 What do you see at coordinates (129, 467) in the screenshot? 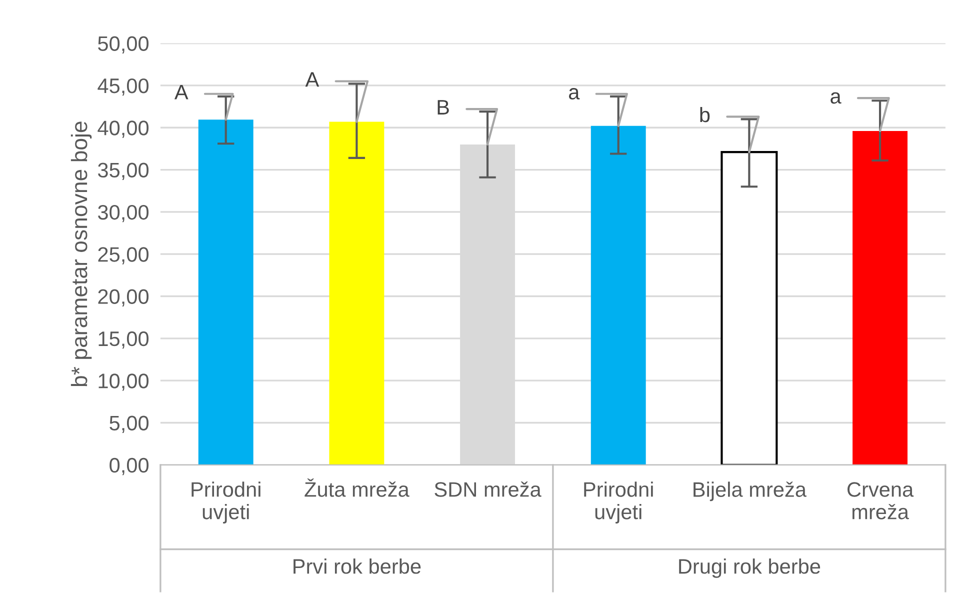
I see `y-tick-label: 0,00` at bounding box center [129, 467].